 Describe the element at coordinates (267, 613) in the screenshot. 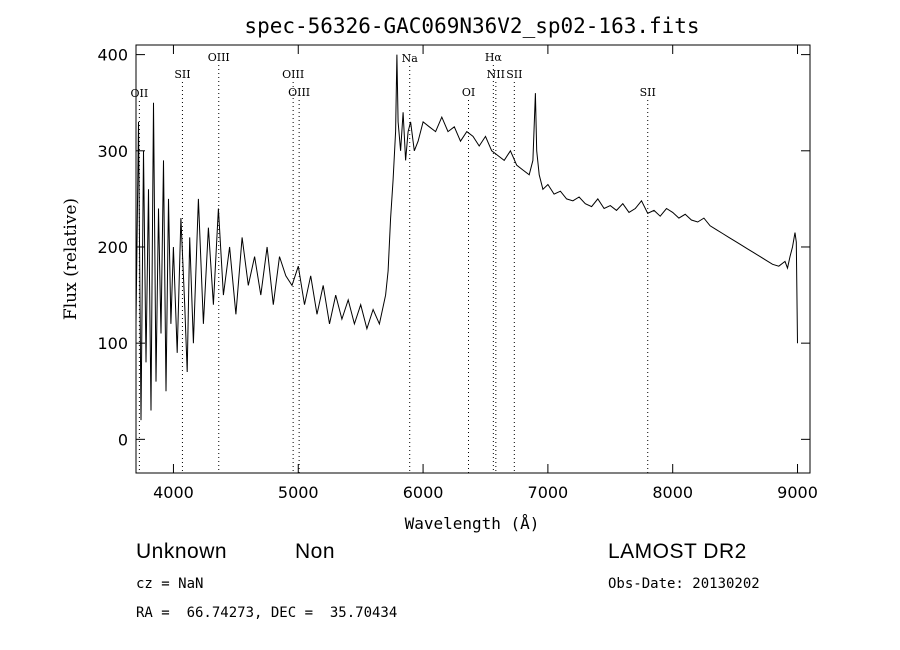

I see `coordinates-readout: RA = 66.74273, DEC = 35.70434` at that location.